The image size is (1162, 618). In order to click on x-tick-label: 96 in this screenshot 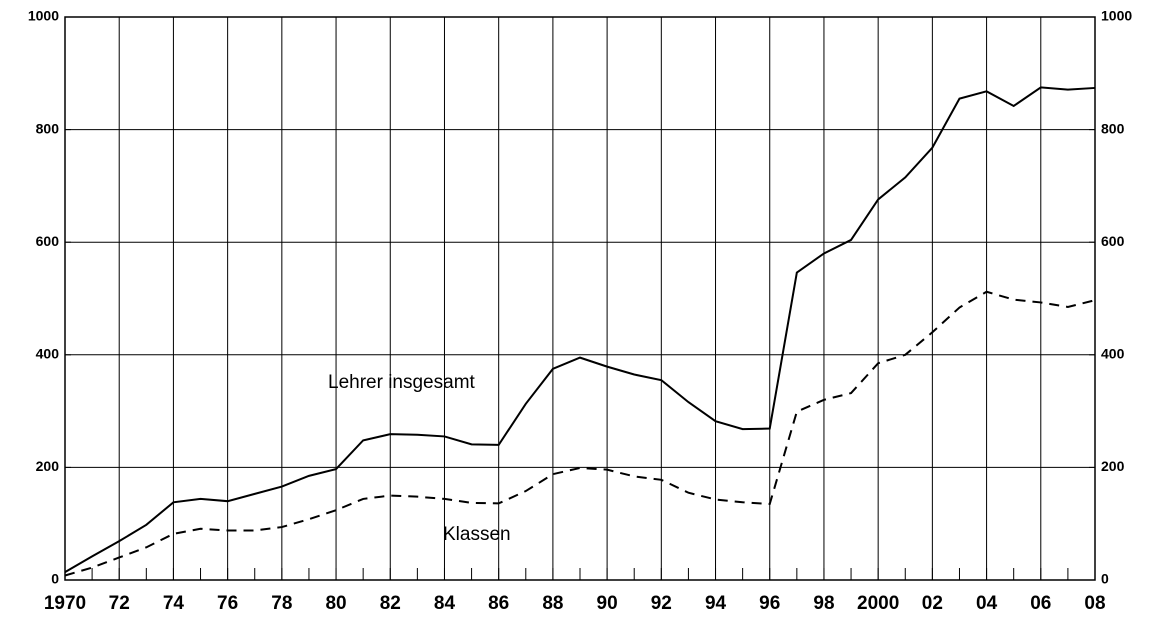, I will do `click(769, 603)`.